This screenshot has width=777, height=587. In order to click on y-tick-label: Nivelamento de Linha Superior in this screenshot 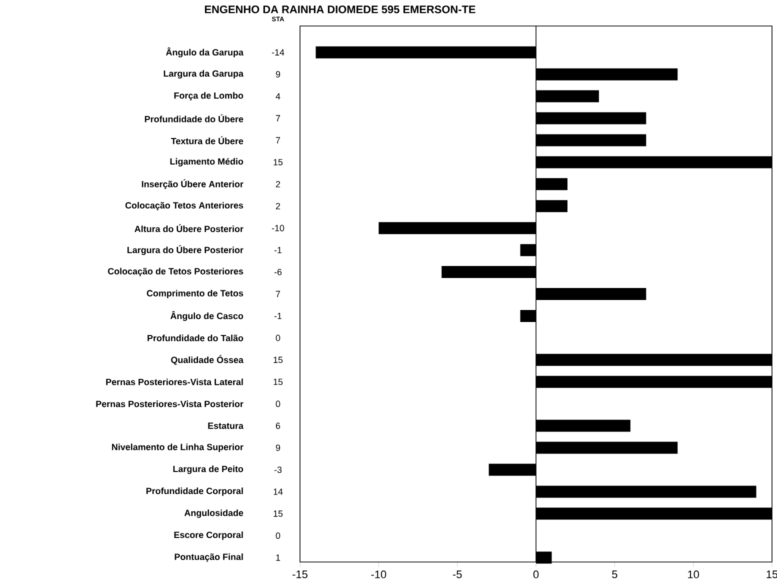, I will do `click(178, 448)`.